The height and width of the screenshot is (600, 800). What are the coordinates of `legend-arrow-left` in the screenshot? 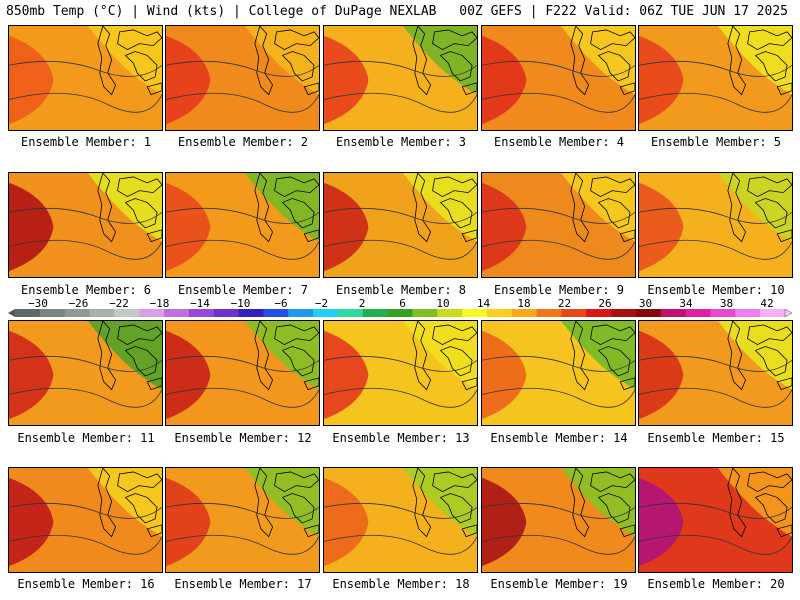 It's located at (11, 313).